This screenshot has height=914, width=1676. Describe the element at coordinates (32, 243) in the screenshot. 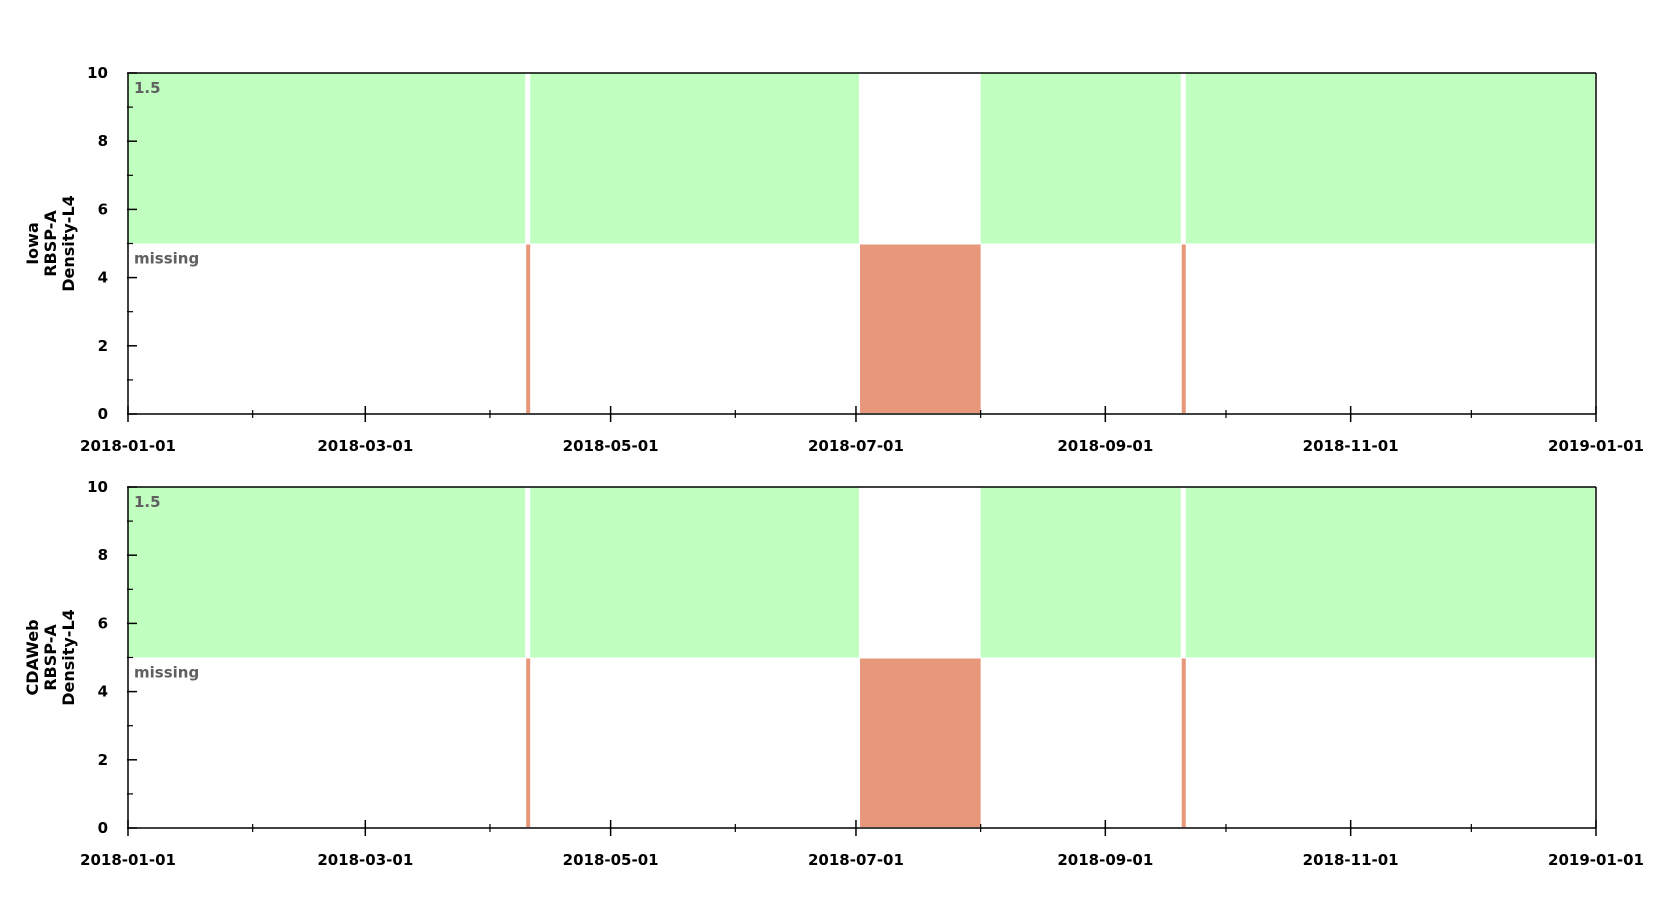

I see `y-axis-label-line: Iowa` at that location.